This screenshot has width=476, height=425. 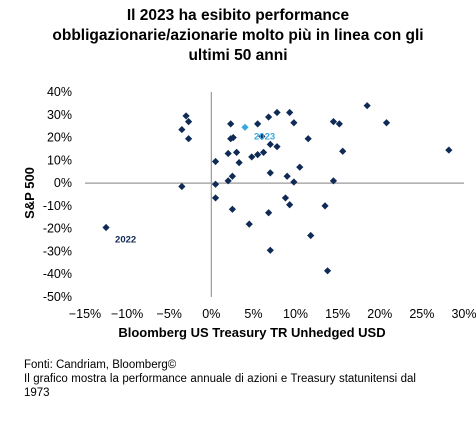 What do you see at coordinates (421, 314) in the screenshot?
I see `x-tick-label: 25%` at bounding box center [421, 314].